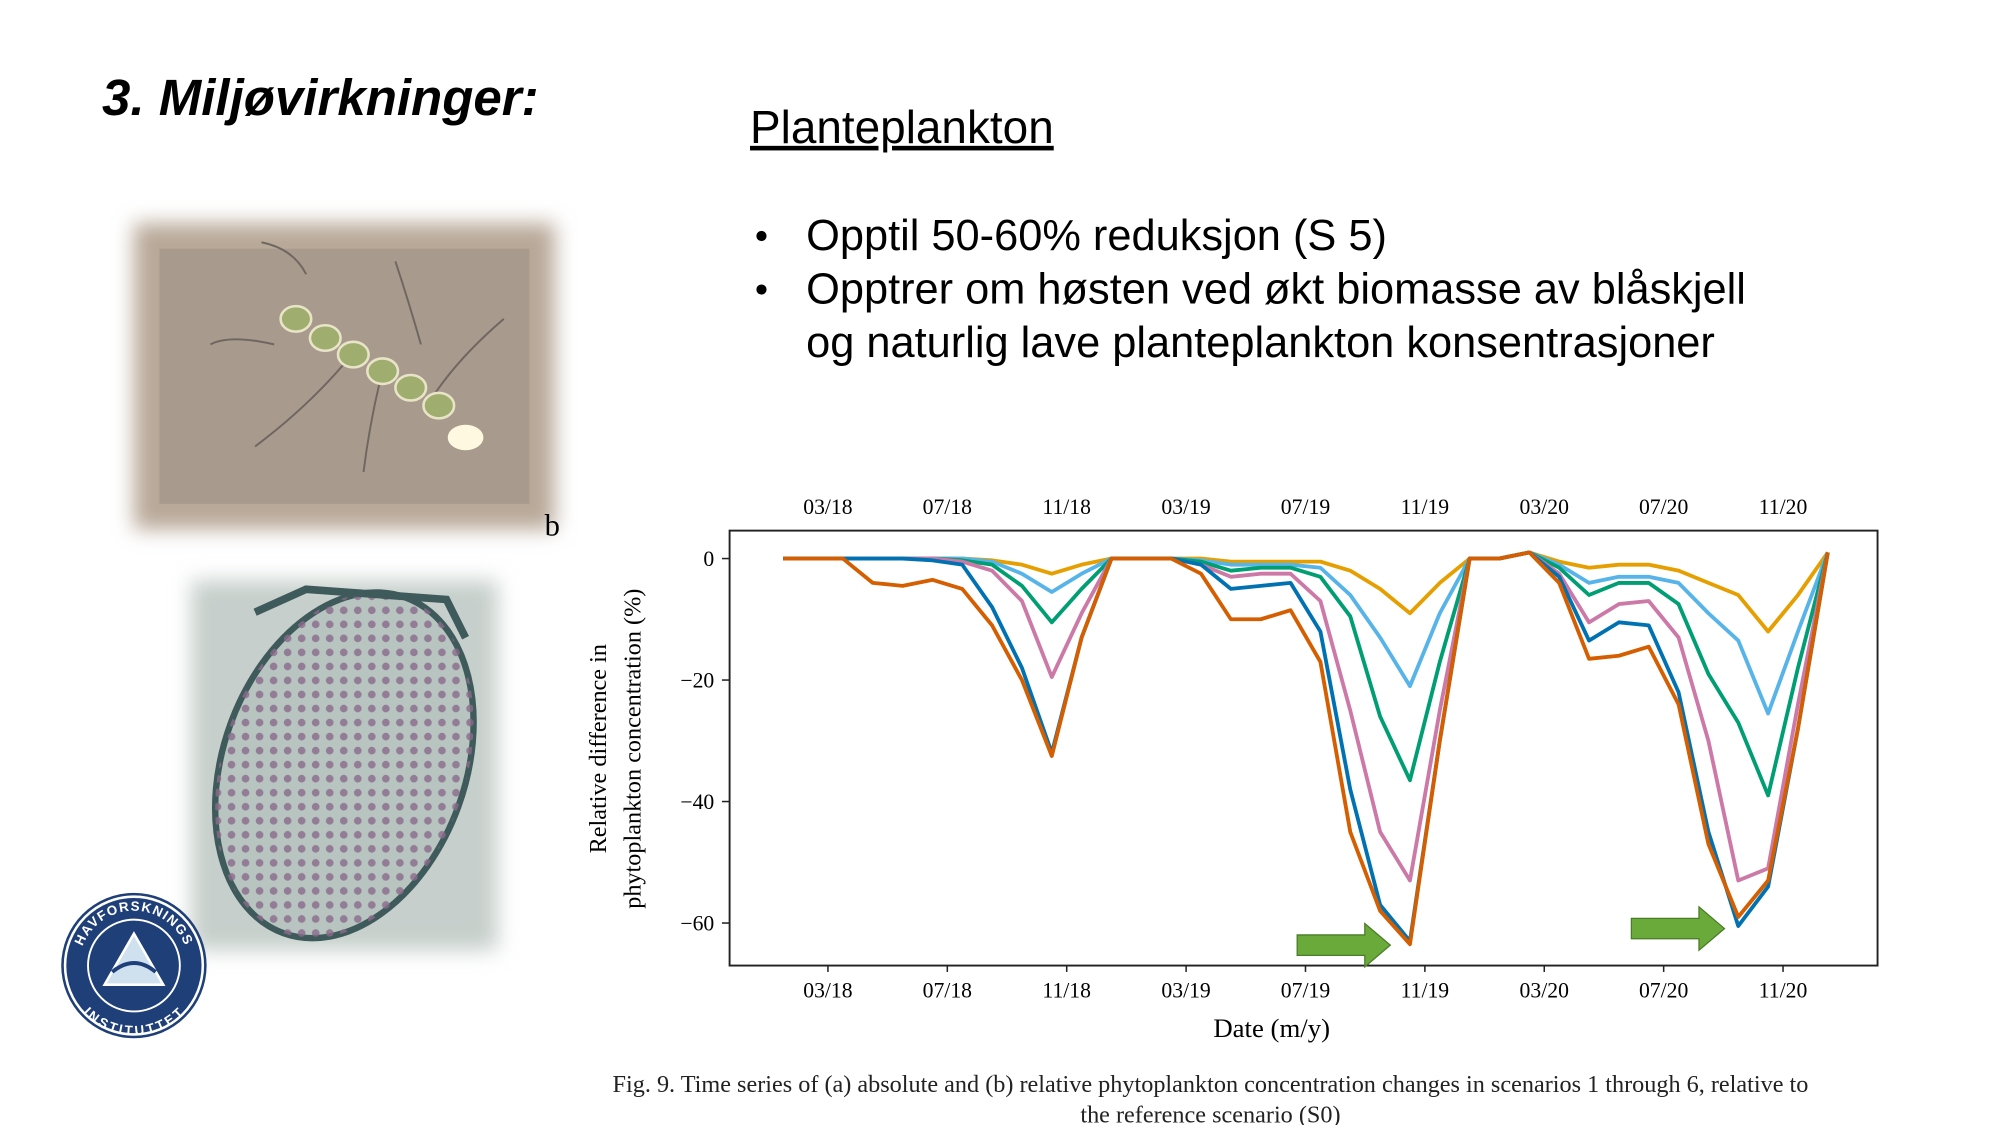 The image size is (2000, 1125). Describe the element at coordinates (1185, 990) in the screenshot. I see `x-tick-label: 03/19` at that location.